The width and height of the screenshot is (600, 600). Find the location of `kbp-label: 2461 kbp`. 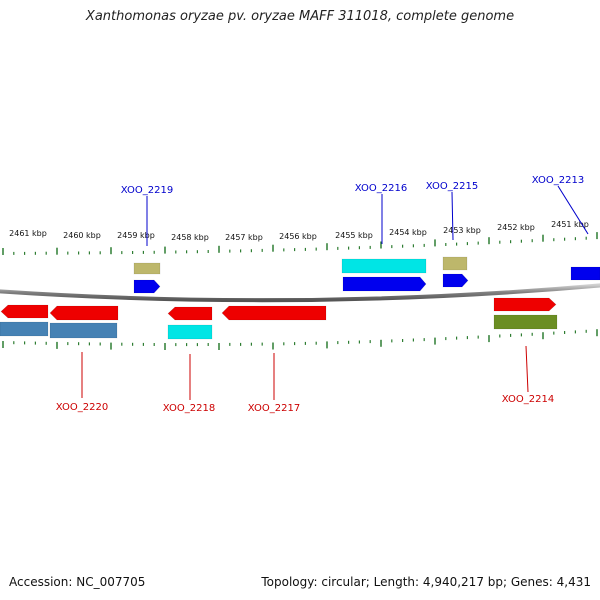

kbp-label: 2461 kbp is located at coordinates (28, 233).